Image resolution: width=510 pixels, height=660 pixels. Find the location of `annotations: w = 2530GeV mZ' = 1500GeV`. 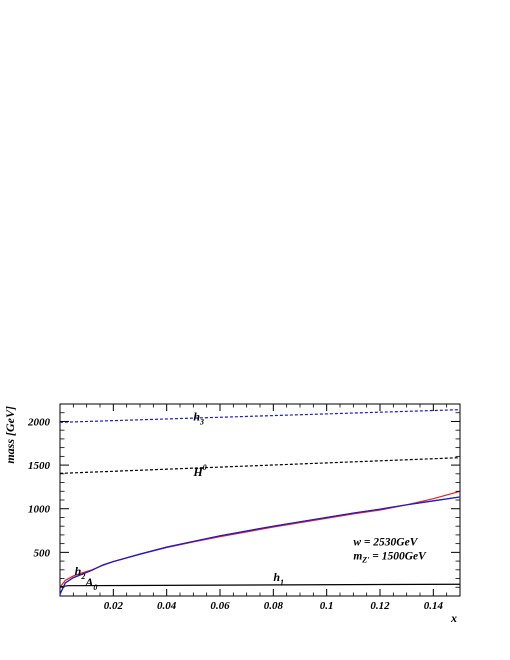

annotations: w = 2530GeV mZ' = 1500GeV is located at coordinates (390, 550).